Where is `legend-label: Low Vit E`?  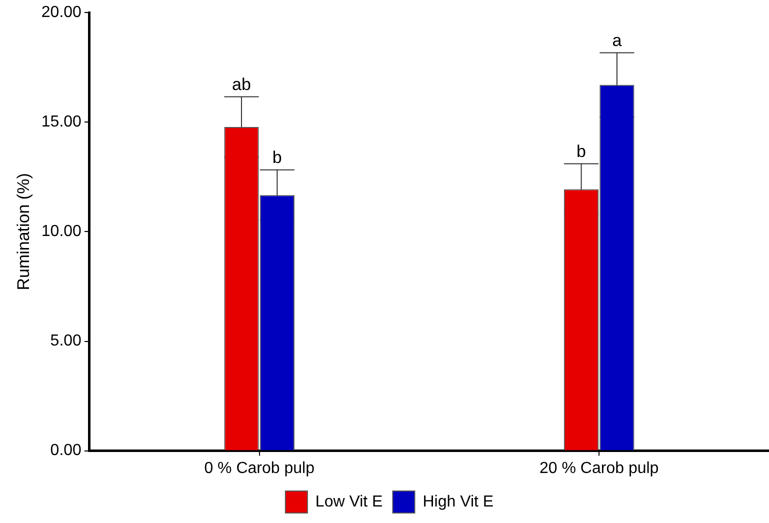
legend-label: Low Vit E is located at coordinates (349, 501).